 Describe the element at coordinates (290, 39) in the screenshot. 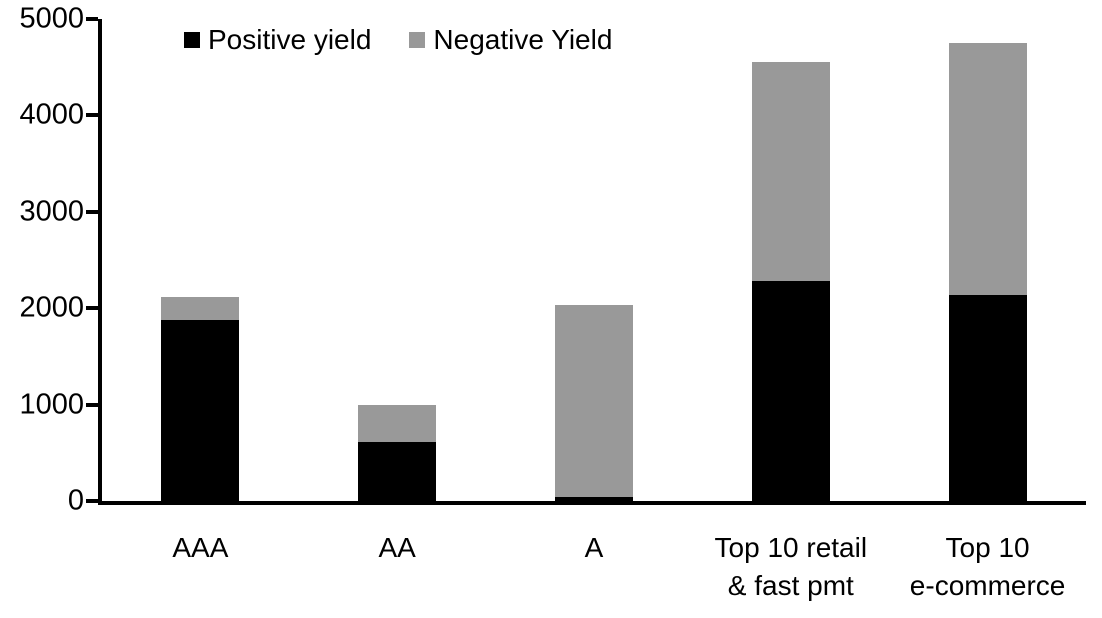

I see `legend-label-positive-yield: Positive yield` at that location.